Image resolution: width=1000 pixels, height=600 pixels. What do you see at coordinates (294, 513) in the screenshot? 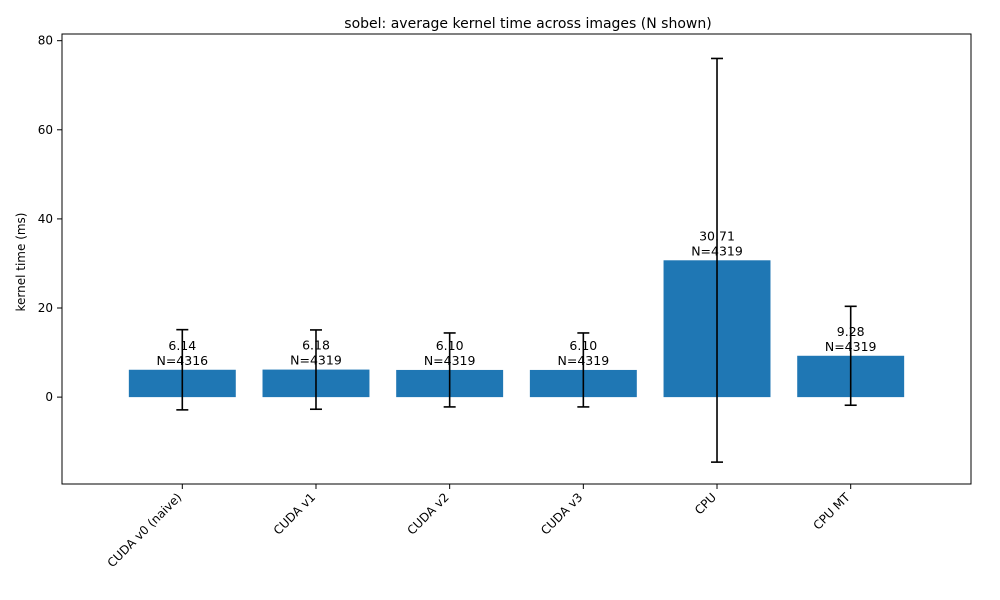
I see `x-tick-label: CUDA v1` at bounding box center [294, 513].